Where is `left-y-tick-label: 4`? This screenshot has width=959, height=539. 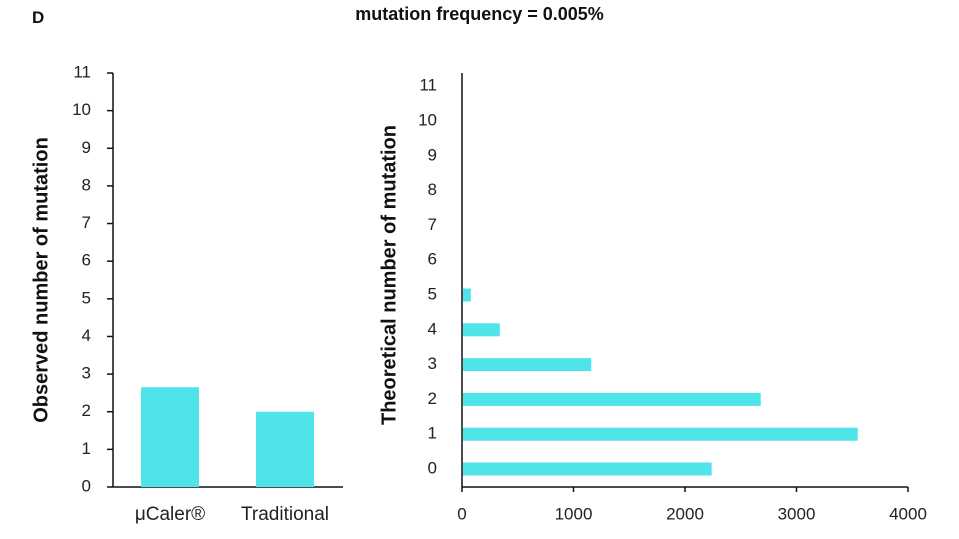 left-y-tick-label: 4 is located at coordinates (86, 335).